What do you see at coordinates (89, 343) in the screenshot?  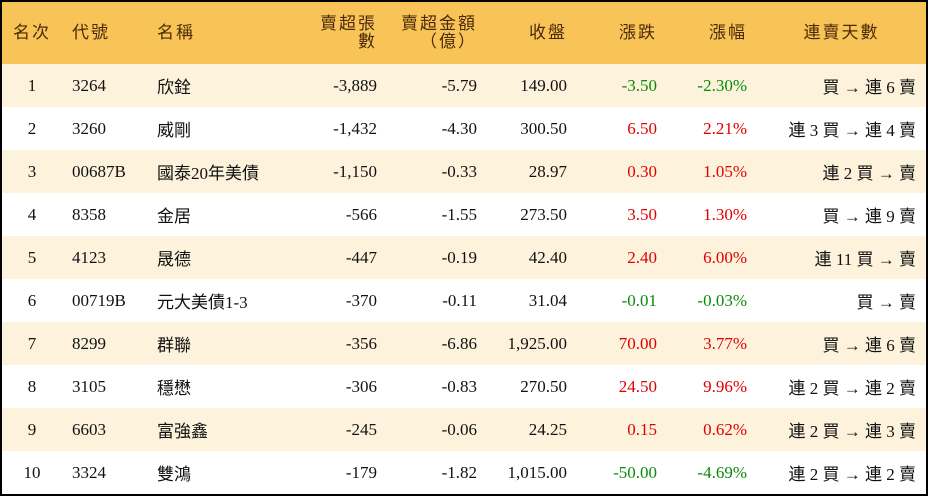 I see `table-cell: 8299` at bounding box center [89, 343].